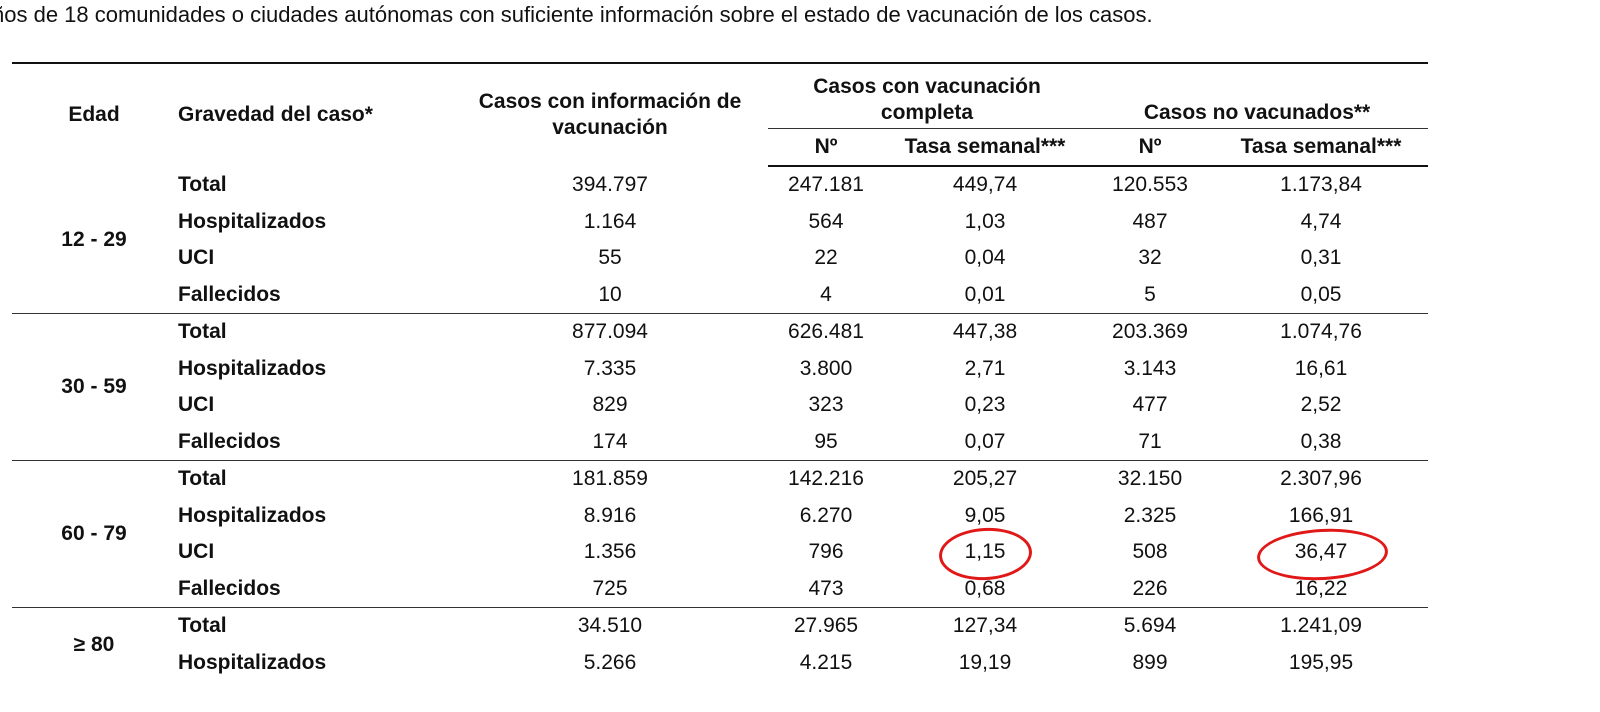  What do you see at coordinates (1321, 405) in the screenshot?
I see `novac-tasa-cell: 2,52` at bounding box center [1321, 405].